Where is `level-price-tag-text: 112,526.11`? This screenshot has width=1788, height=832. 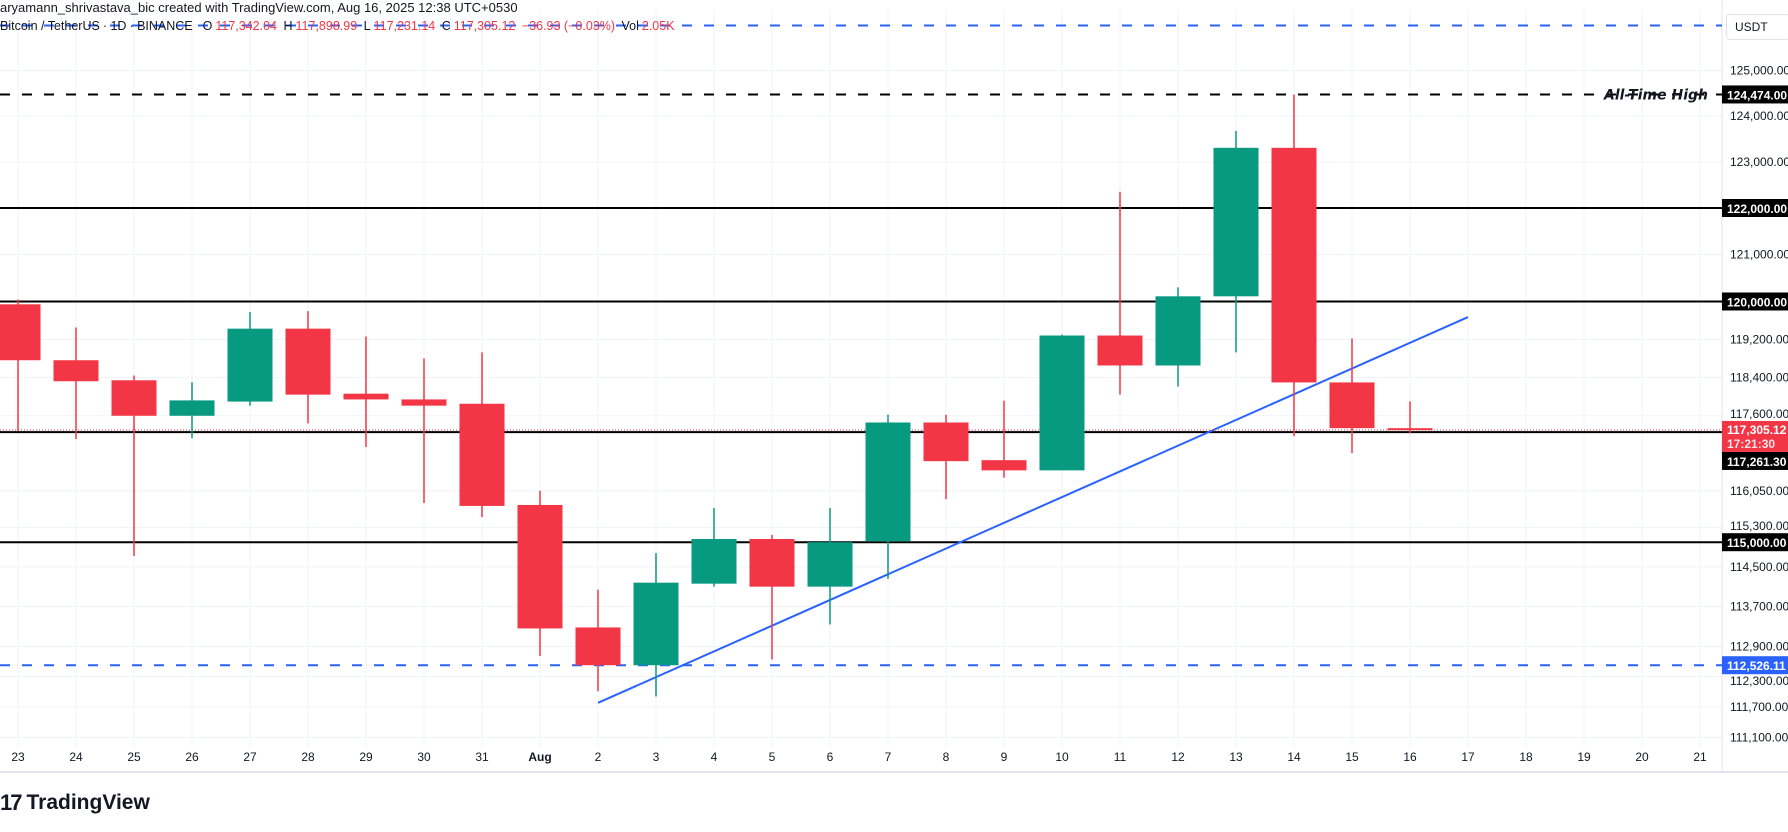
level-price-tag-text: 112,526.11 is located at coordinates (1756, 666).